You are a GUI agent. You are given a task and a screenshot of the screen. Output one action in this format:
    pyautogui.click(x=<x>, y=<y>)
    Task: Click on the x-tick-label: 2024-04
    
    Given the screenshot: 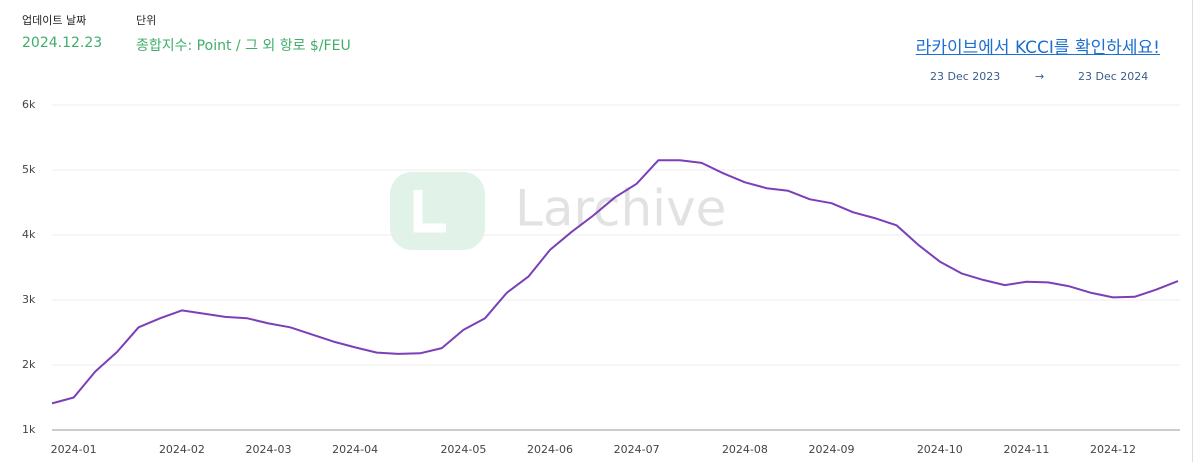 What is the action you would take?
    pyautogui.click(x=355, y=449)
    